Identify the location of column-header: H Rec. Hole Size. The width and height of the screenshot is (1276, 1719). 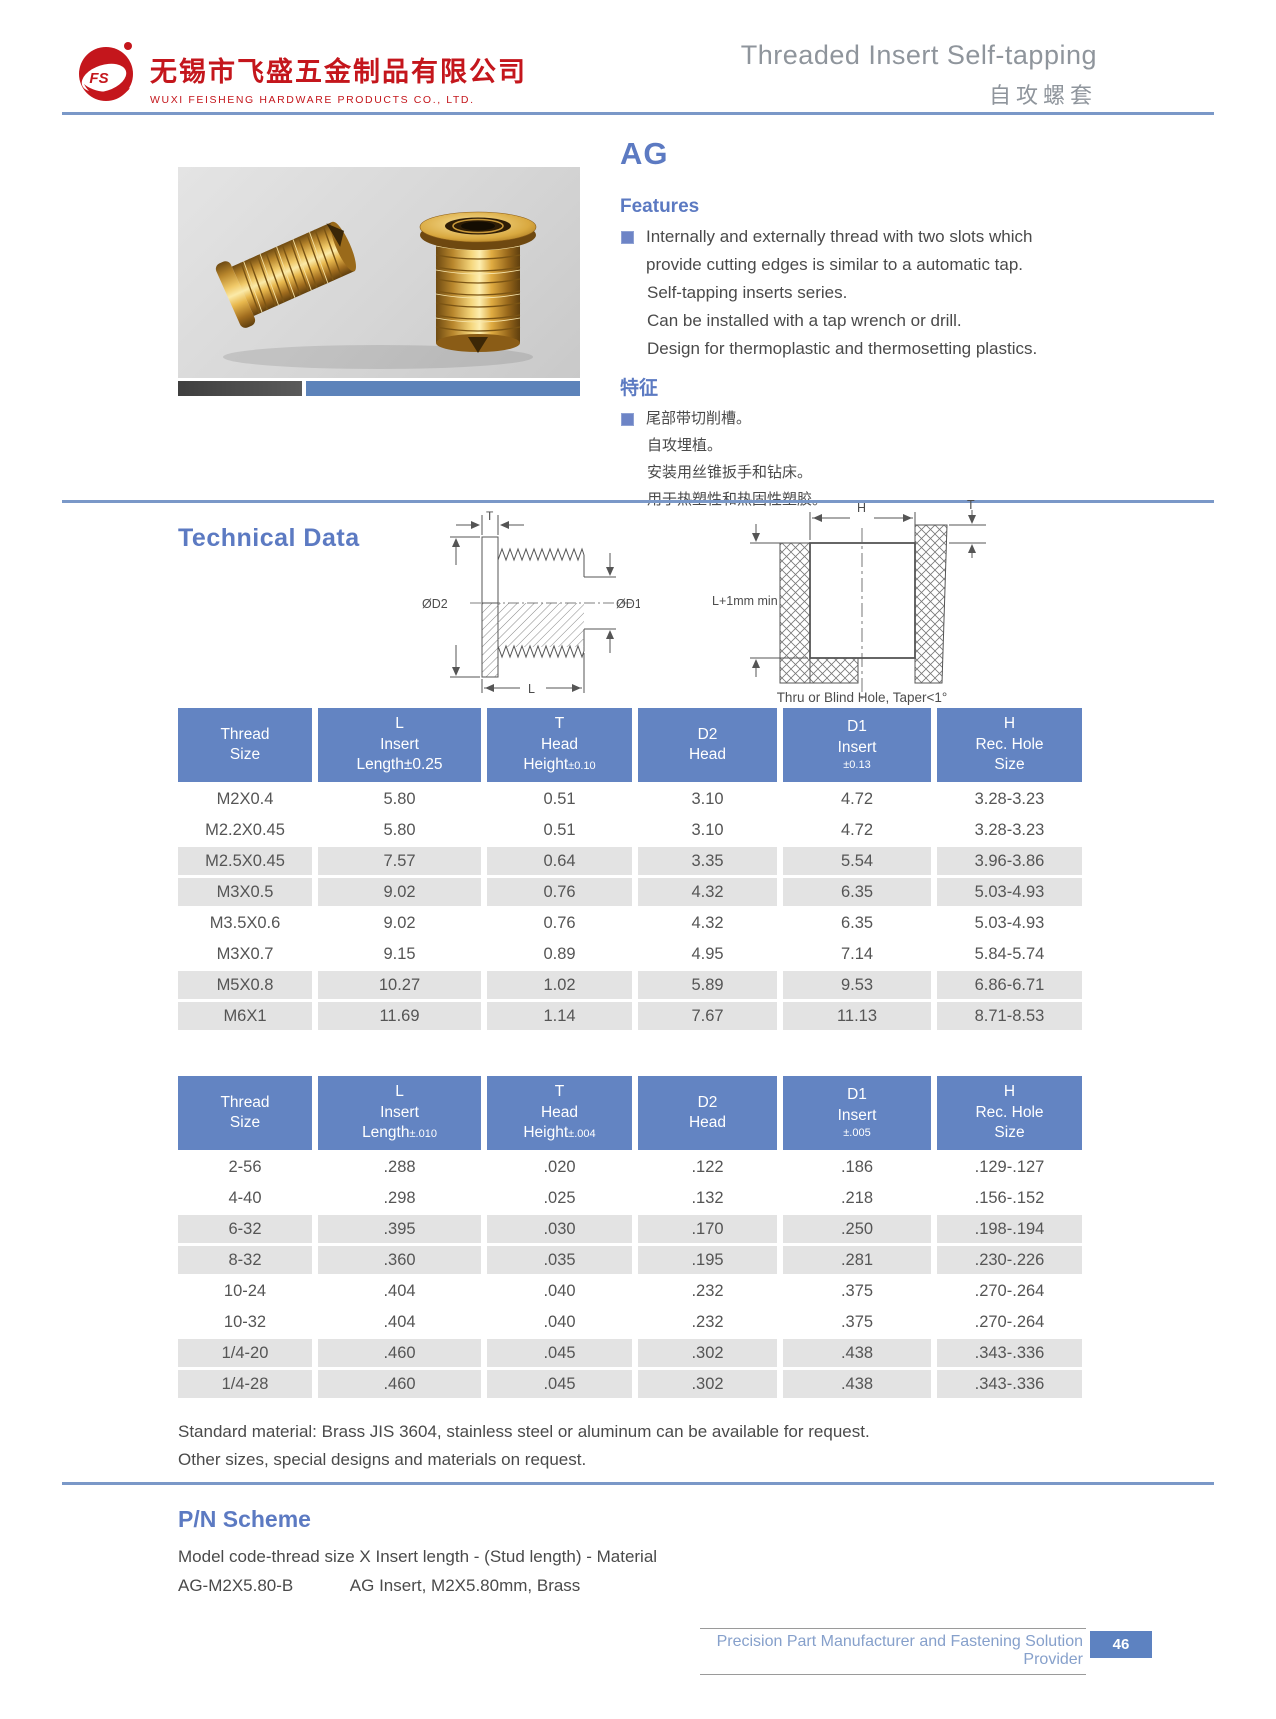
(1009, 745).